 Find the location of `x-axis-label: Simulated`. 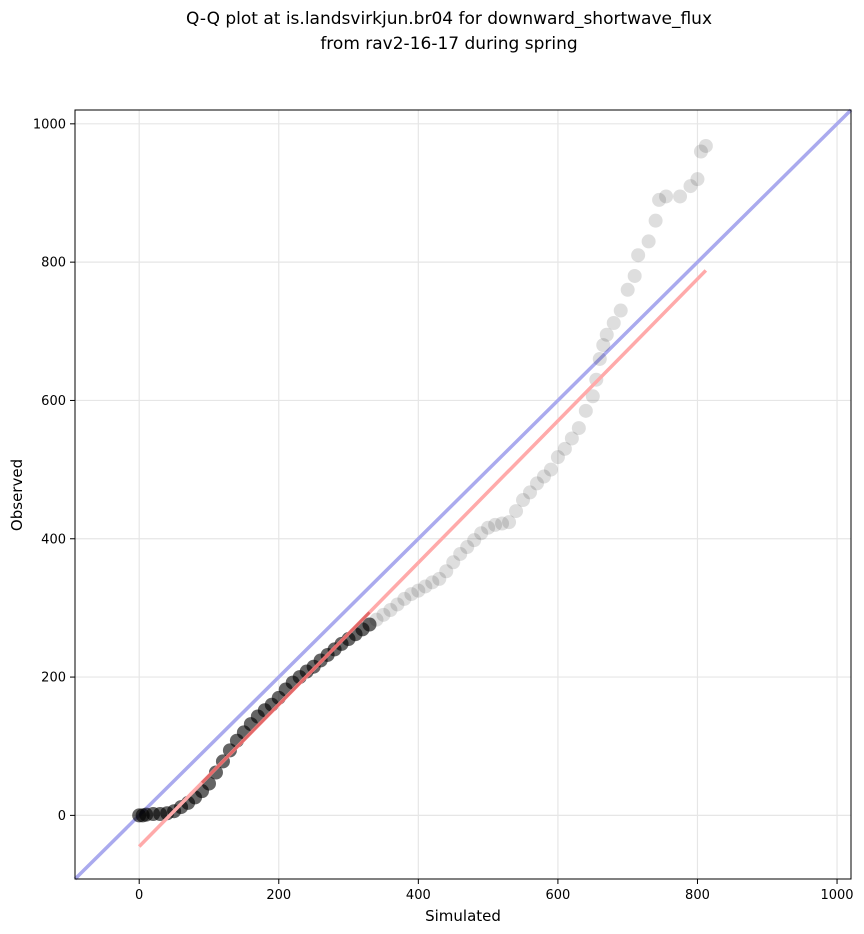

x-axis-label: Simulated is located at coordinates (463, 916).